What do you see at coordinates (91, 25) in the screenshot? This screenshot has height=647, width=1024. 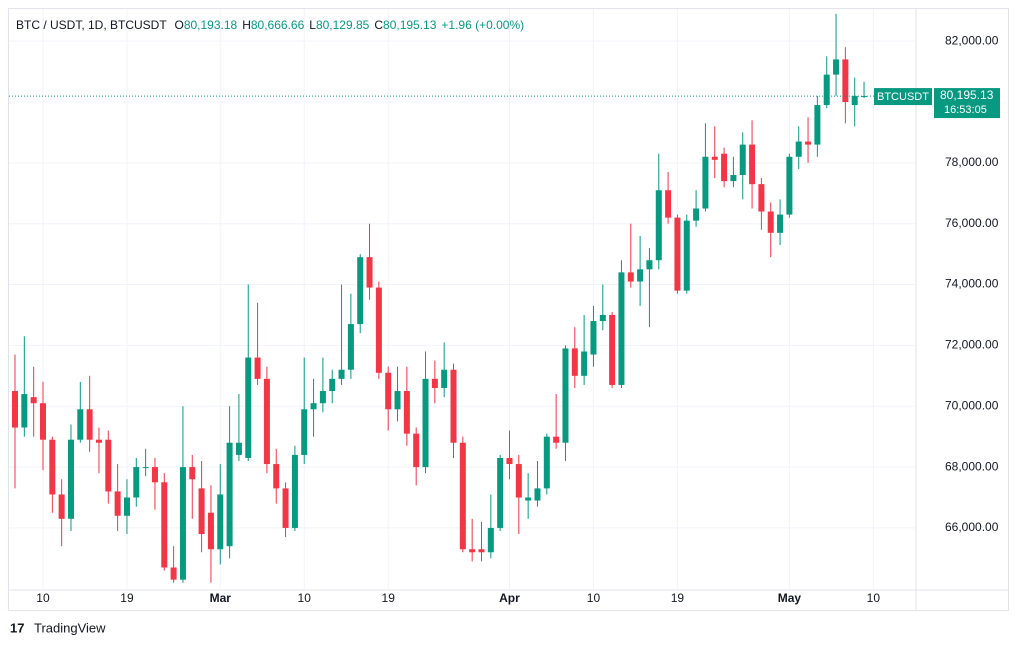 I see `symbol: BTC / USDT, 1D, BTCUSDT` at bounding box center [91, 25].